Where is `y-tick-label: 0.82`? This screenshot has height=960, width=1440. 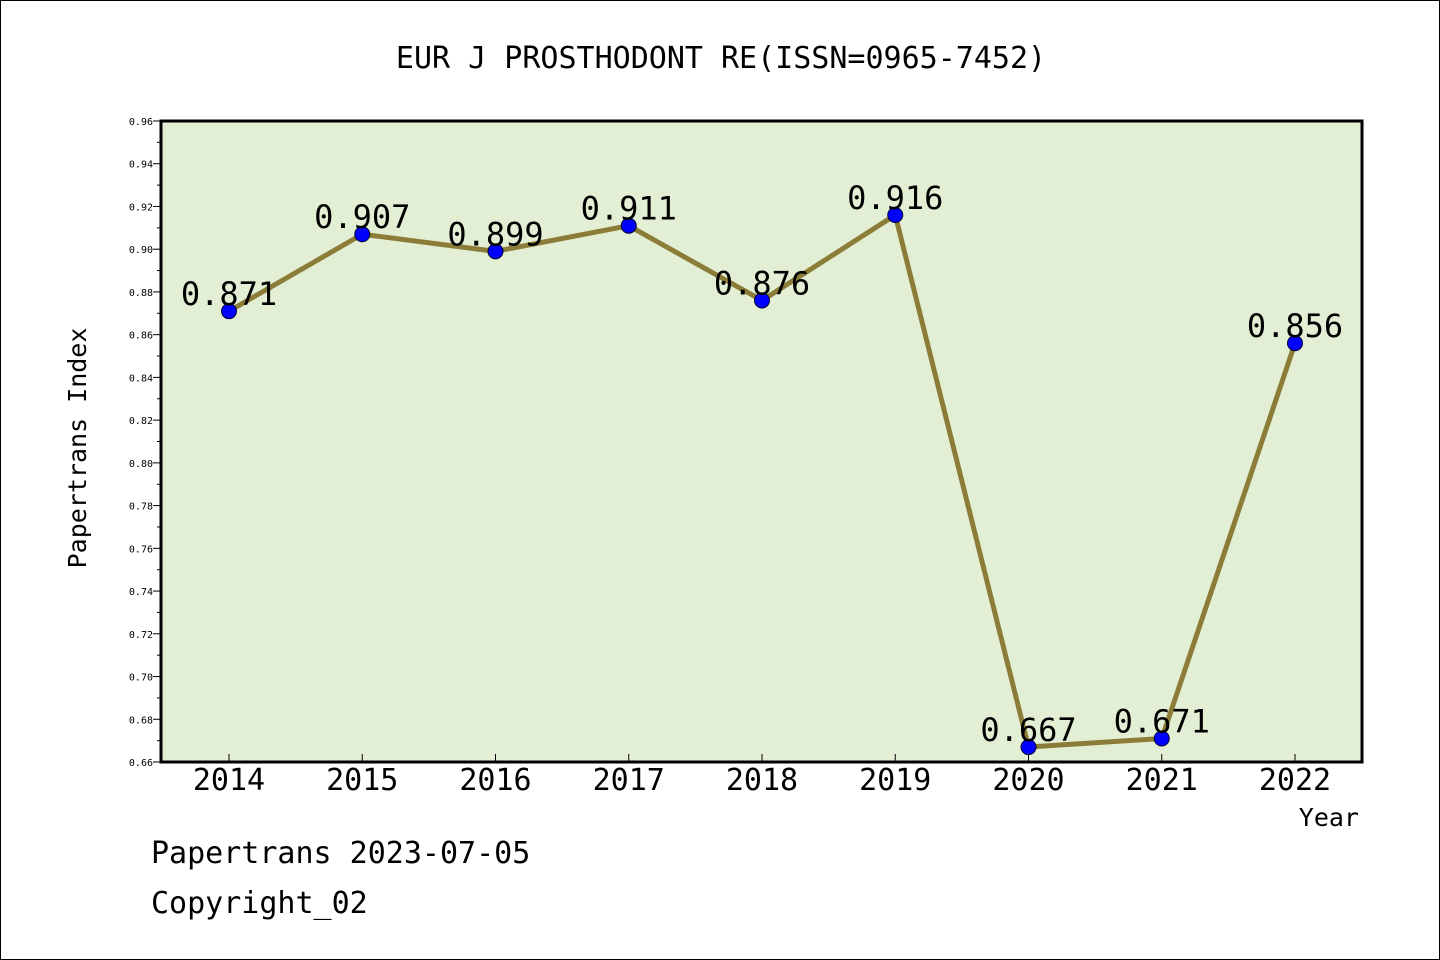
y-tick-label: 0.82 is located at coordinates (141, 421).